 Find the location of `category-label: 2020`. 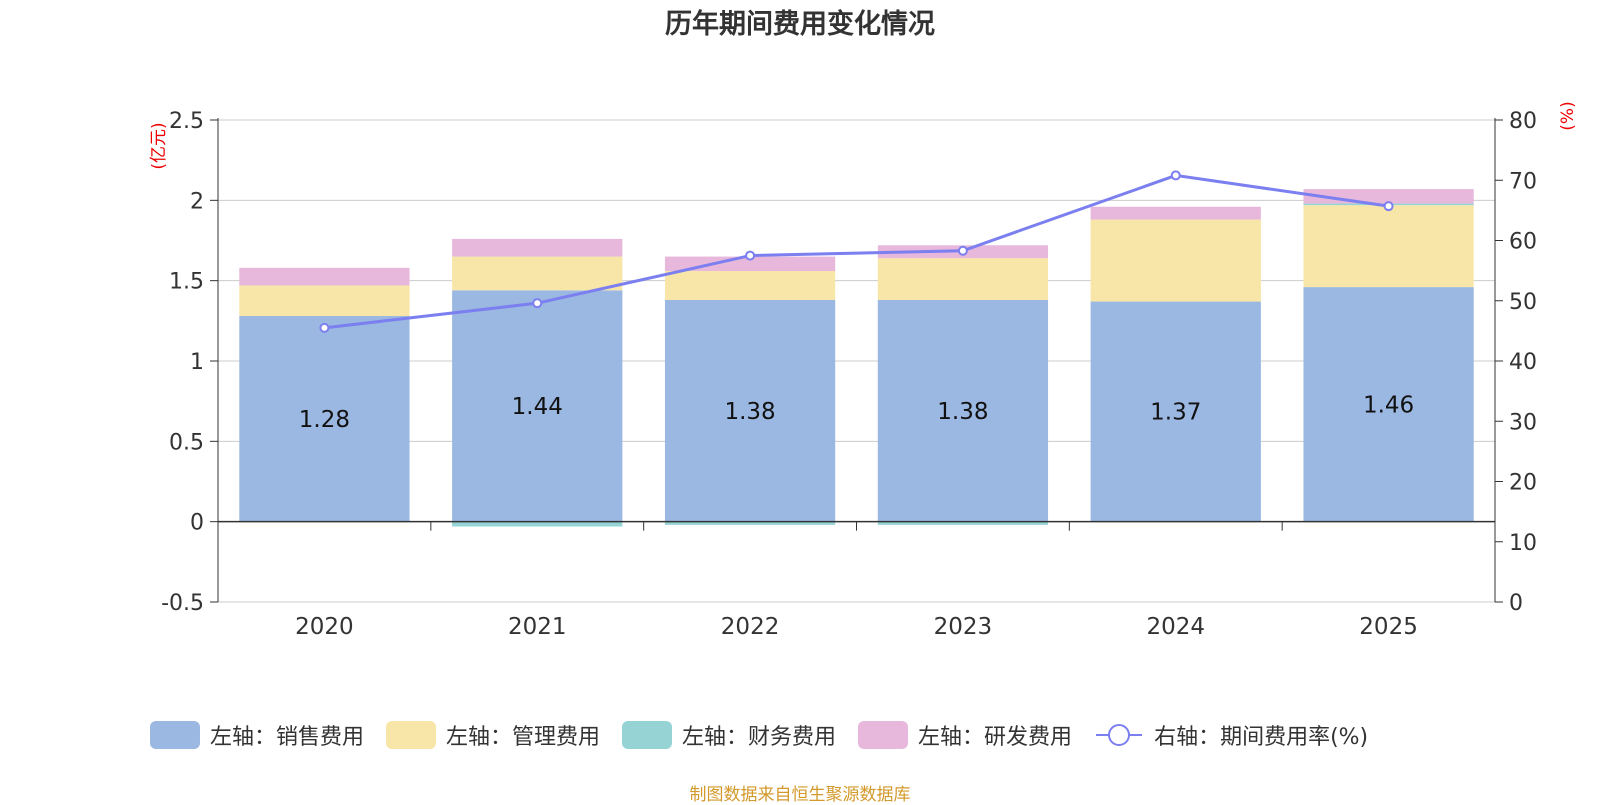

category-label: 2020 is located at coordinates (324, 627).